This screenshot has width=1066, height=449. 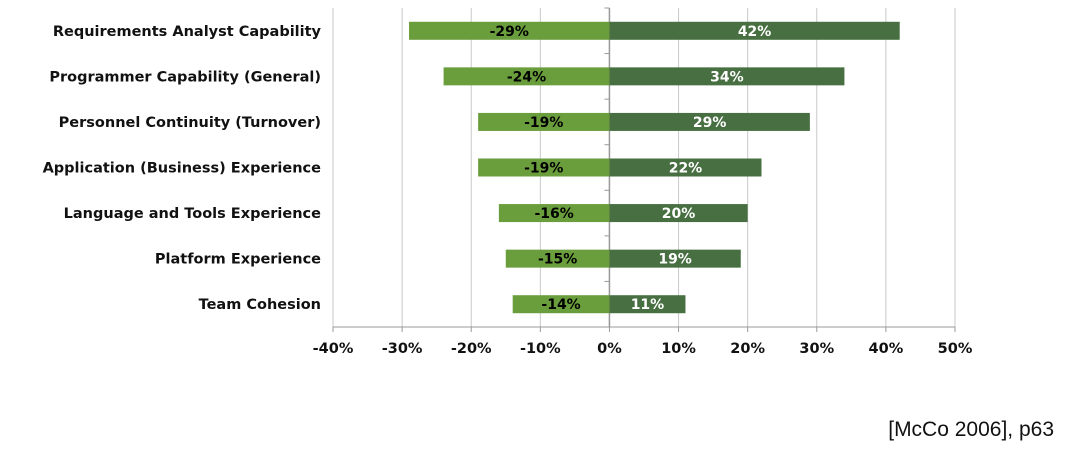 What do you see at coordinates (402, 349) in the screenshot?
I see `x-tick-label: -30%` at bounding box center [402, 349].